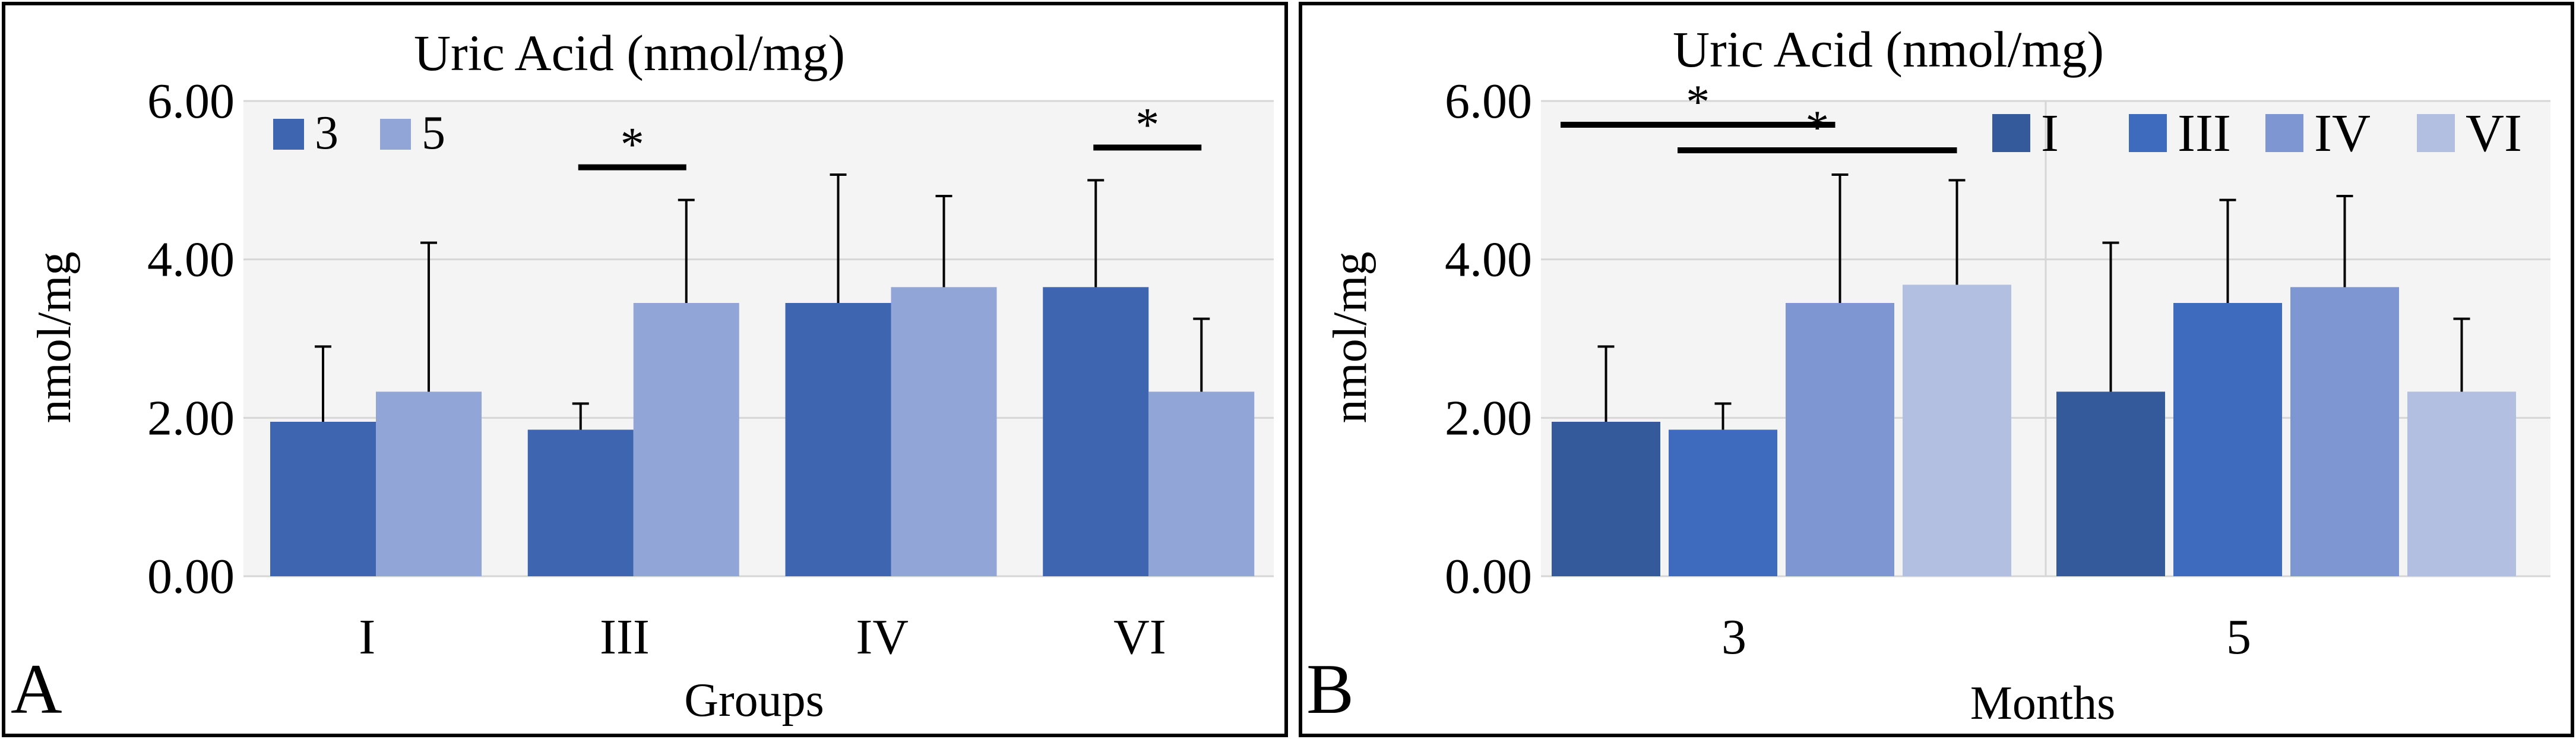 This screenshot has height=739, width=2576. Describe the element at coordinates (754, 701) in the screenshot. I see `panel-a-x-axis-label: Groups` at that location.